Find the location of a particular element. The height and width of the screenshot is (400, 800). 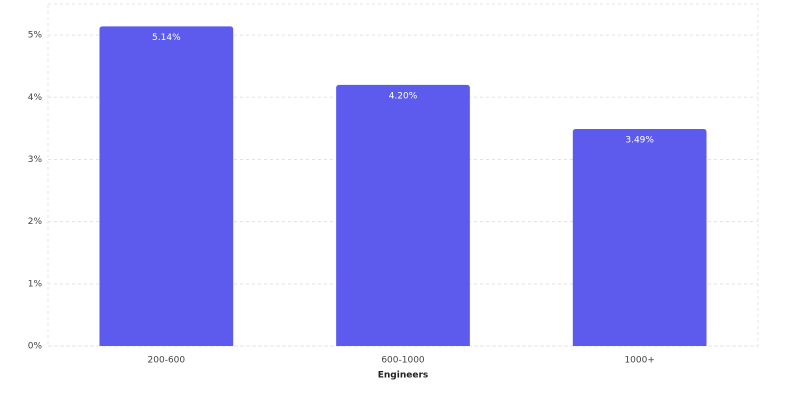

value-label: 5.14% is located at coordinates (166, 38).